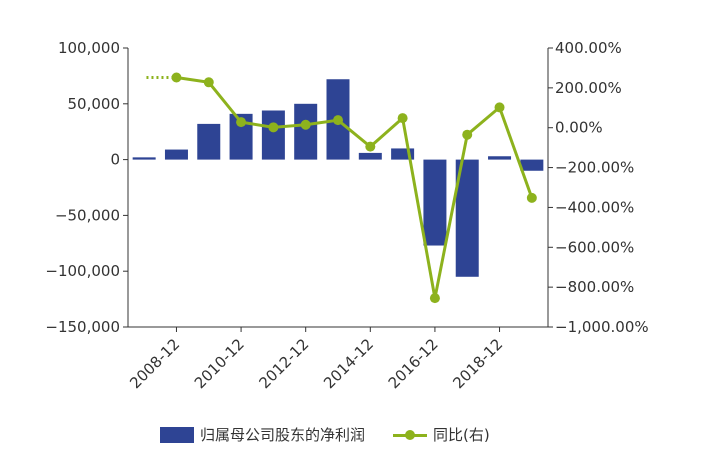 Image resolution: width=716 pixels, height=465 pixels. I want to click on x-tick-label: 2016-12, so click(413, 363).